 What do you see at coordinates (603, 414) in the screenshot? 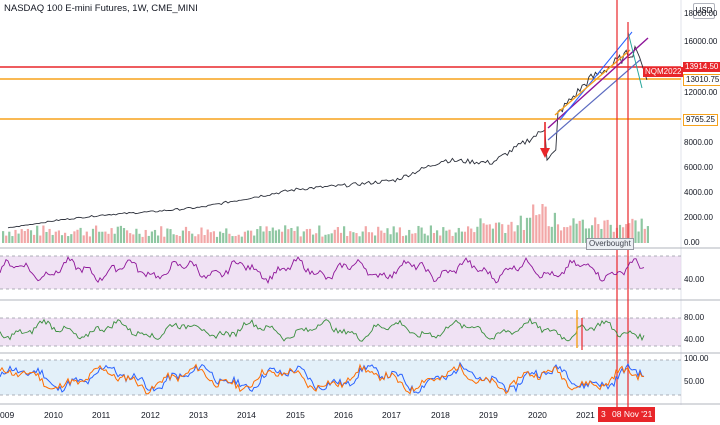
I see `cursor-date-a: 3` at bounding box center [603, 414].